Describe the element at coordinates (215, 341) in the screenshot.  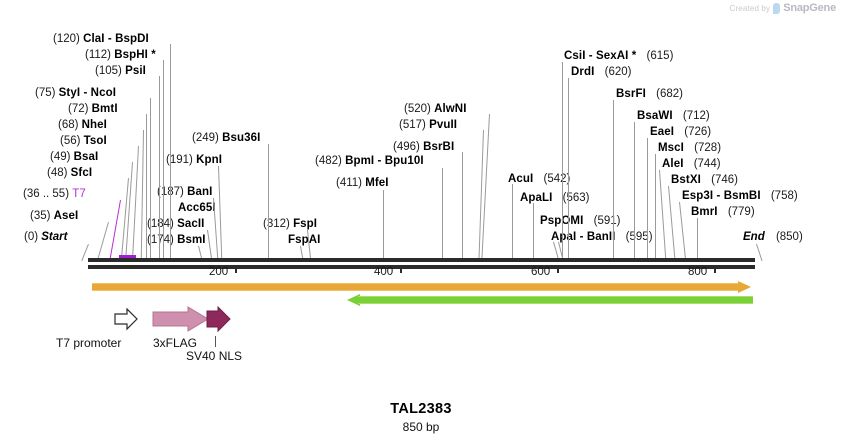
I see `feature-tickline-sv40-nls` at that location.